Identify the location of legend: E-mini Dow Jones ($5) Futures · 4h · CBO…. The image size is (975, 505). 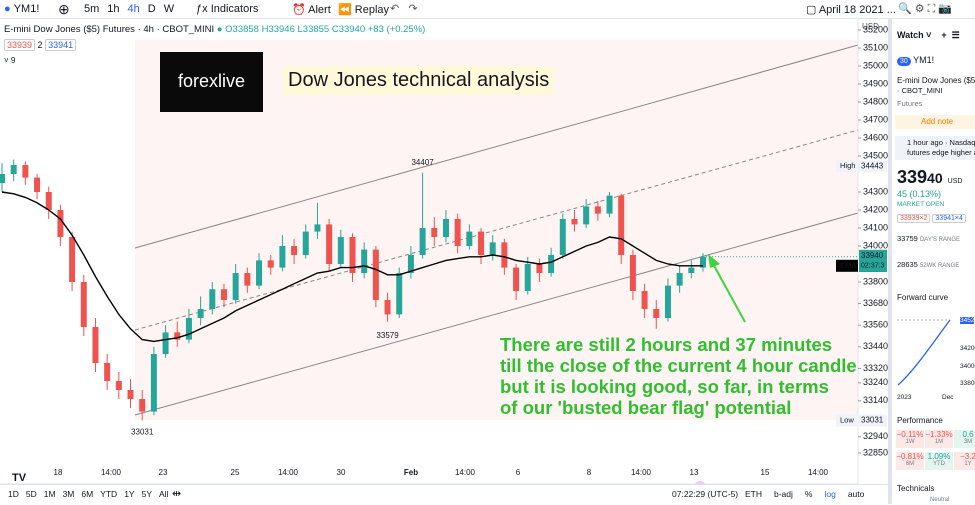
(215, 29).